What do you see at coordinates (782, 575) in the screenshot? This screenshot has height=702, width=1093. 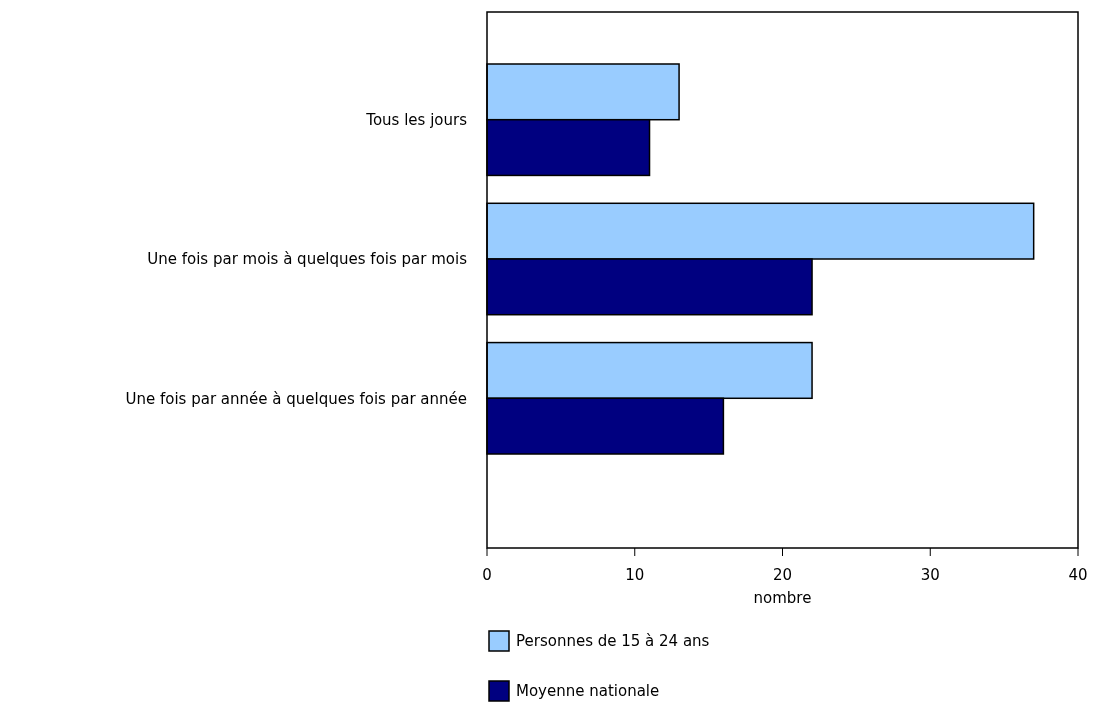 I see `x-tick-label: 20` at bounding box center [782, 575].